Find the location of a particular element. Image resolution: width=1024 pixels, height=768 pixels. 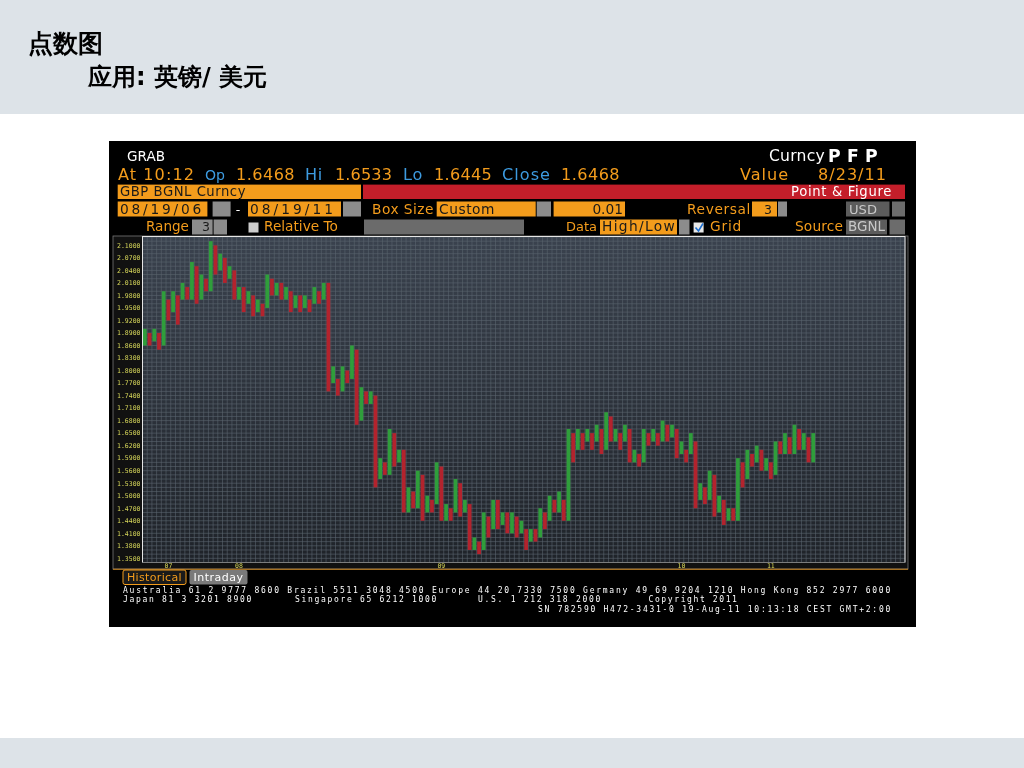

text: Hi is located at coordinates (314, 174).